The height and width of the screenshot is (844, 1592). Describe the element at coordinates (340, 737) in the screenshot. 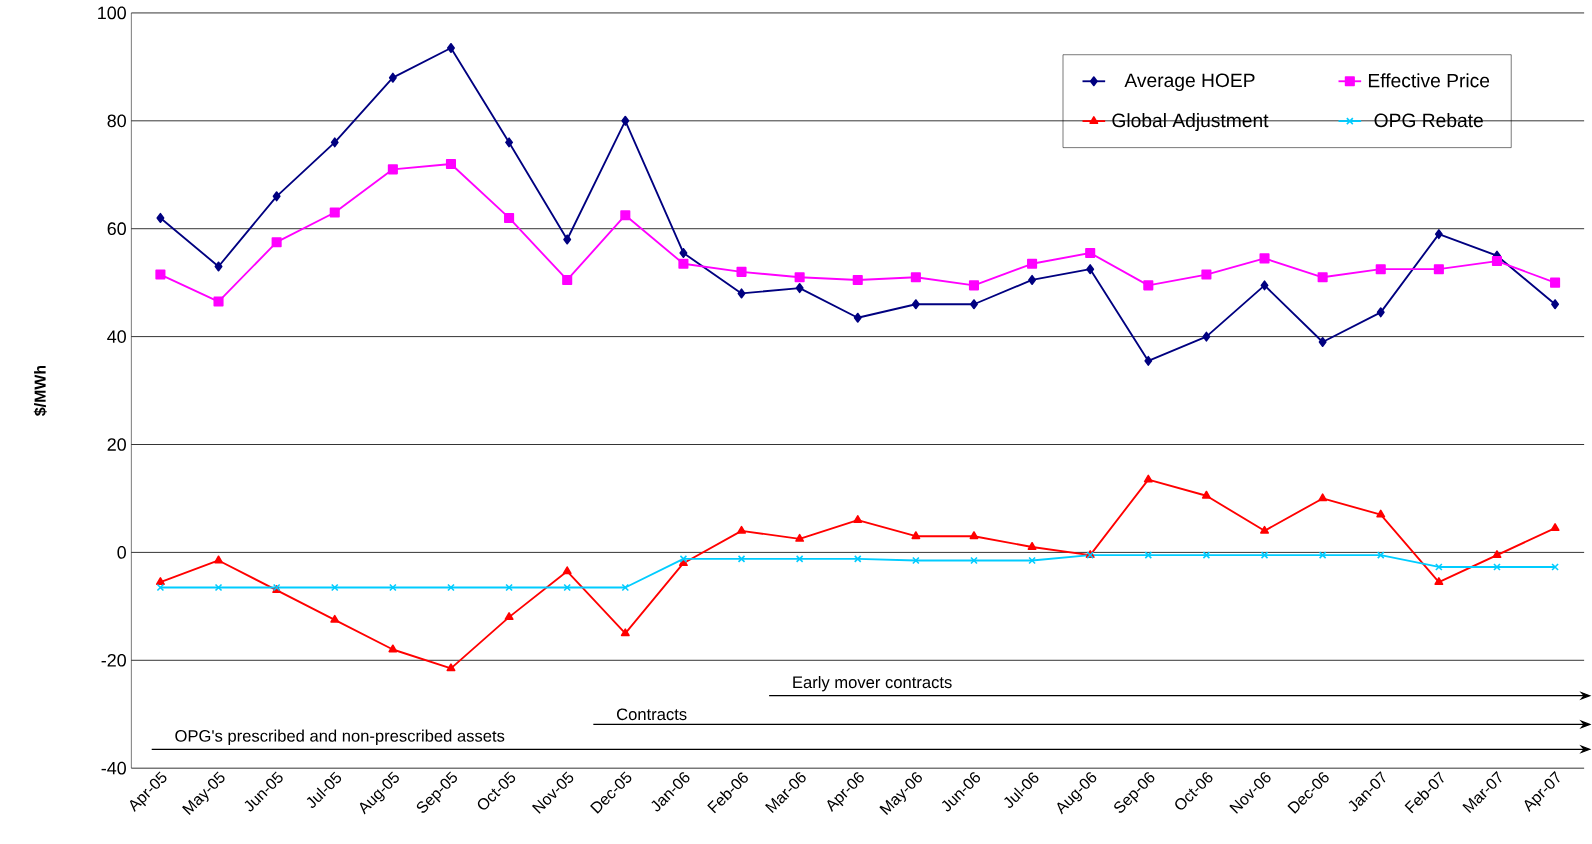

I see `annotation: OPG's prescribed and non-prescribed assets` at that location.